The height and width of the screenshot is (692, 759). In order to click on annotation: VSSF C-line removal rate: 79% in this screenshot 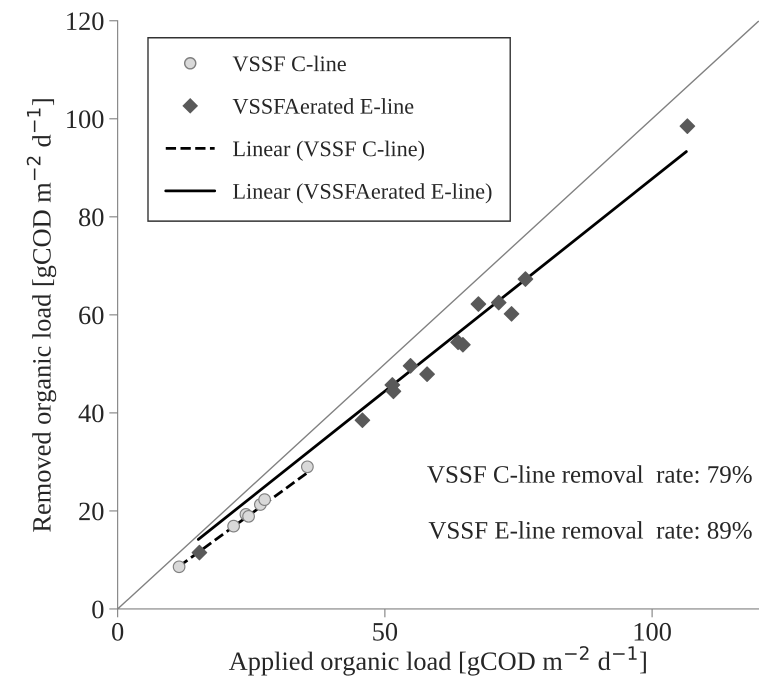, I will do `click(589, 474)`.